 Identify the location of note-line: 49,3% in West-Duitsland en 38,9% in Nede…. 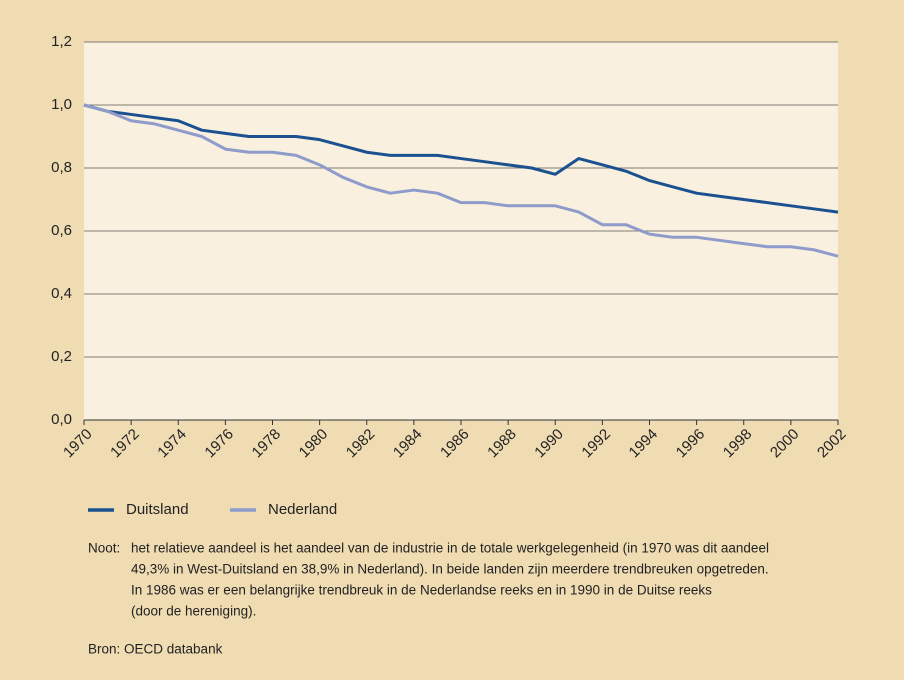
(450, 569).